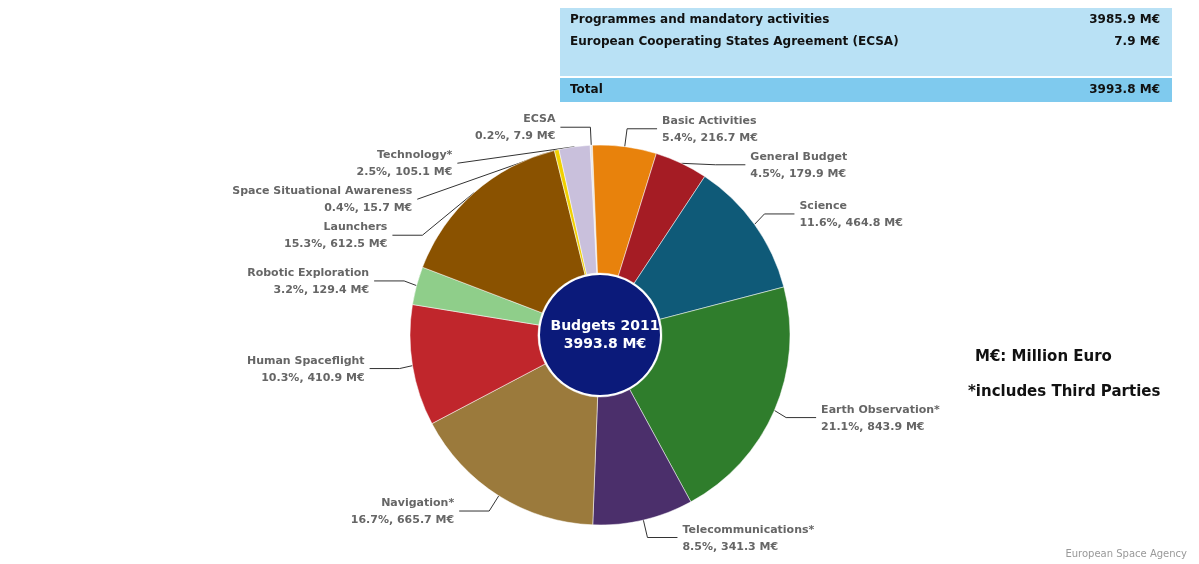  Describe the element at coordinates (539, 119) in the screenshot. I see `slice-label: ECSA` at that location.